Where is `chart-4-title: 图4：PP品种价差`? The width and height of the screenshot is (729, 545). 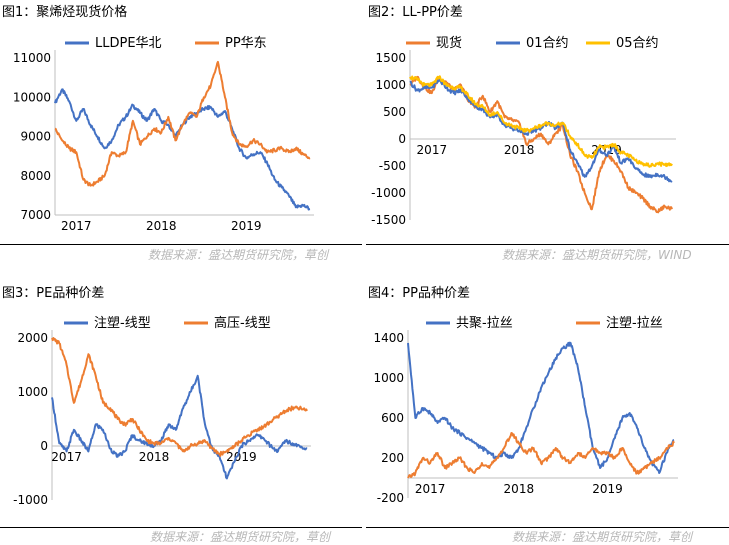
chart-4-title: 图4：PP品种价差 is located at coordinates (419, 293).